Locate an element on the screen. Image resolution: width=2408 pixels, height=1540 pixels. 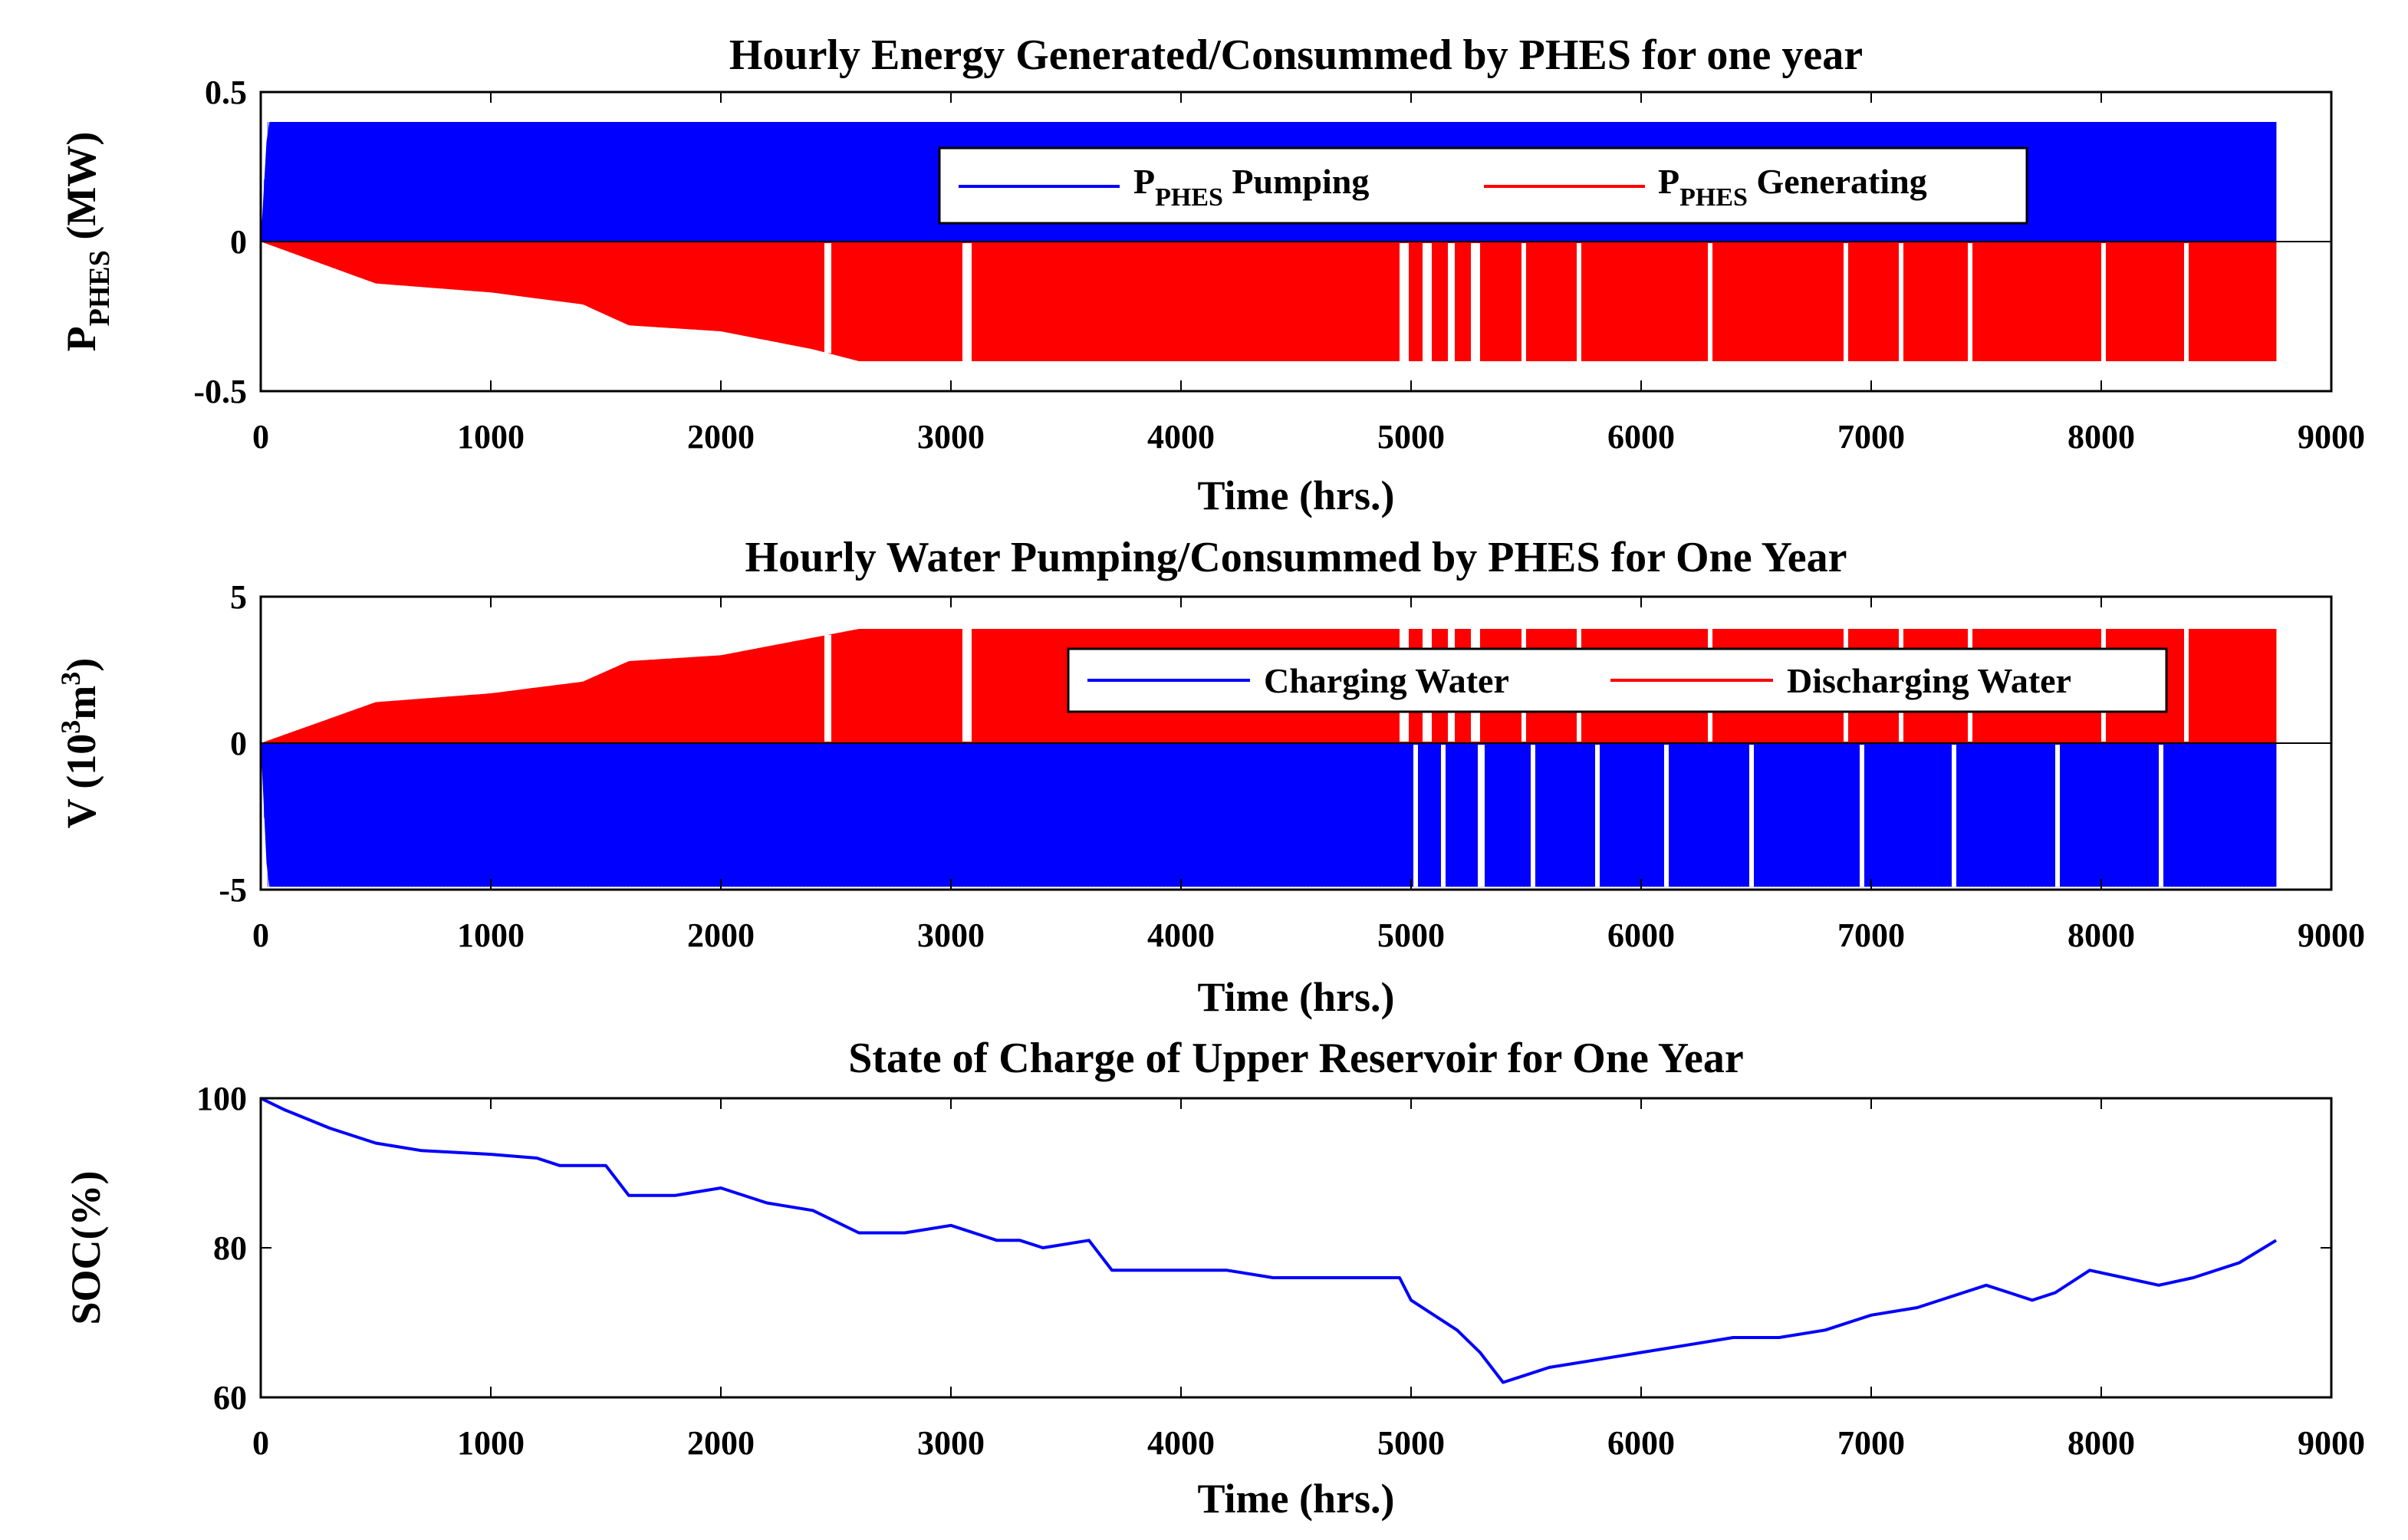
legend: PPHES Pumping PPHES Generating is located at coordinates (1483, 185).